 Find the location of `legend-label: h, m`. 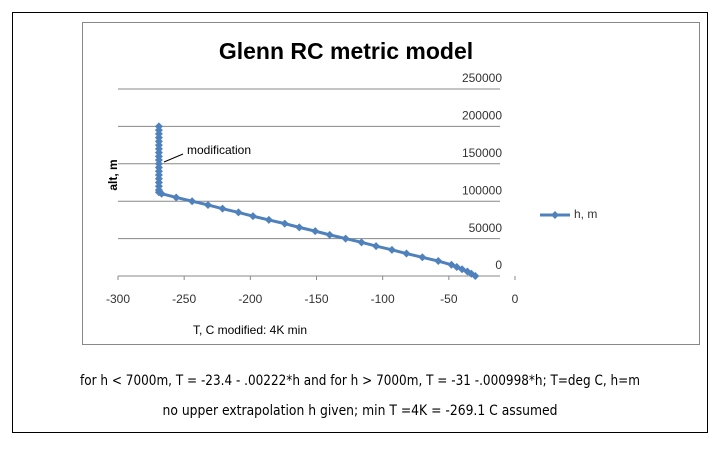

legend-label: h, m is located at coordinates (585, 214).